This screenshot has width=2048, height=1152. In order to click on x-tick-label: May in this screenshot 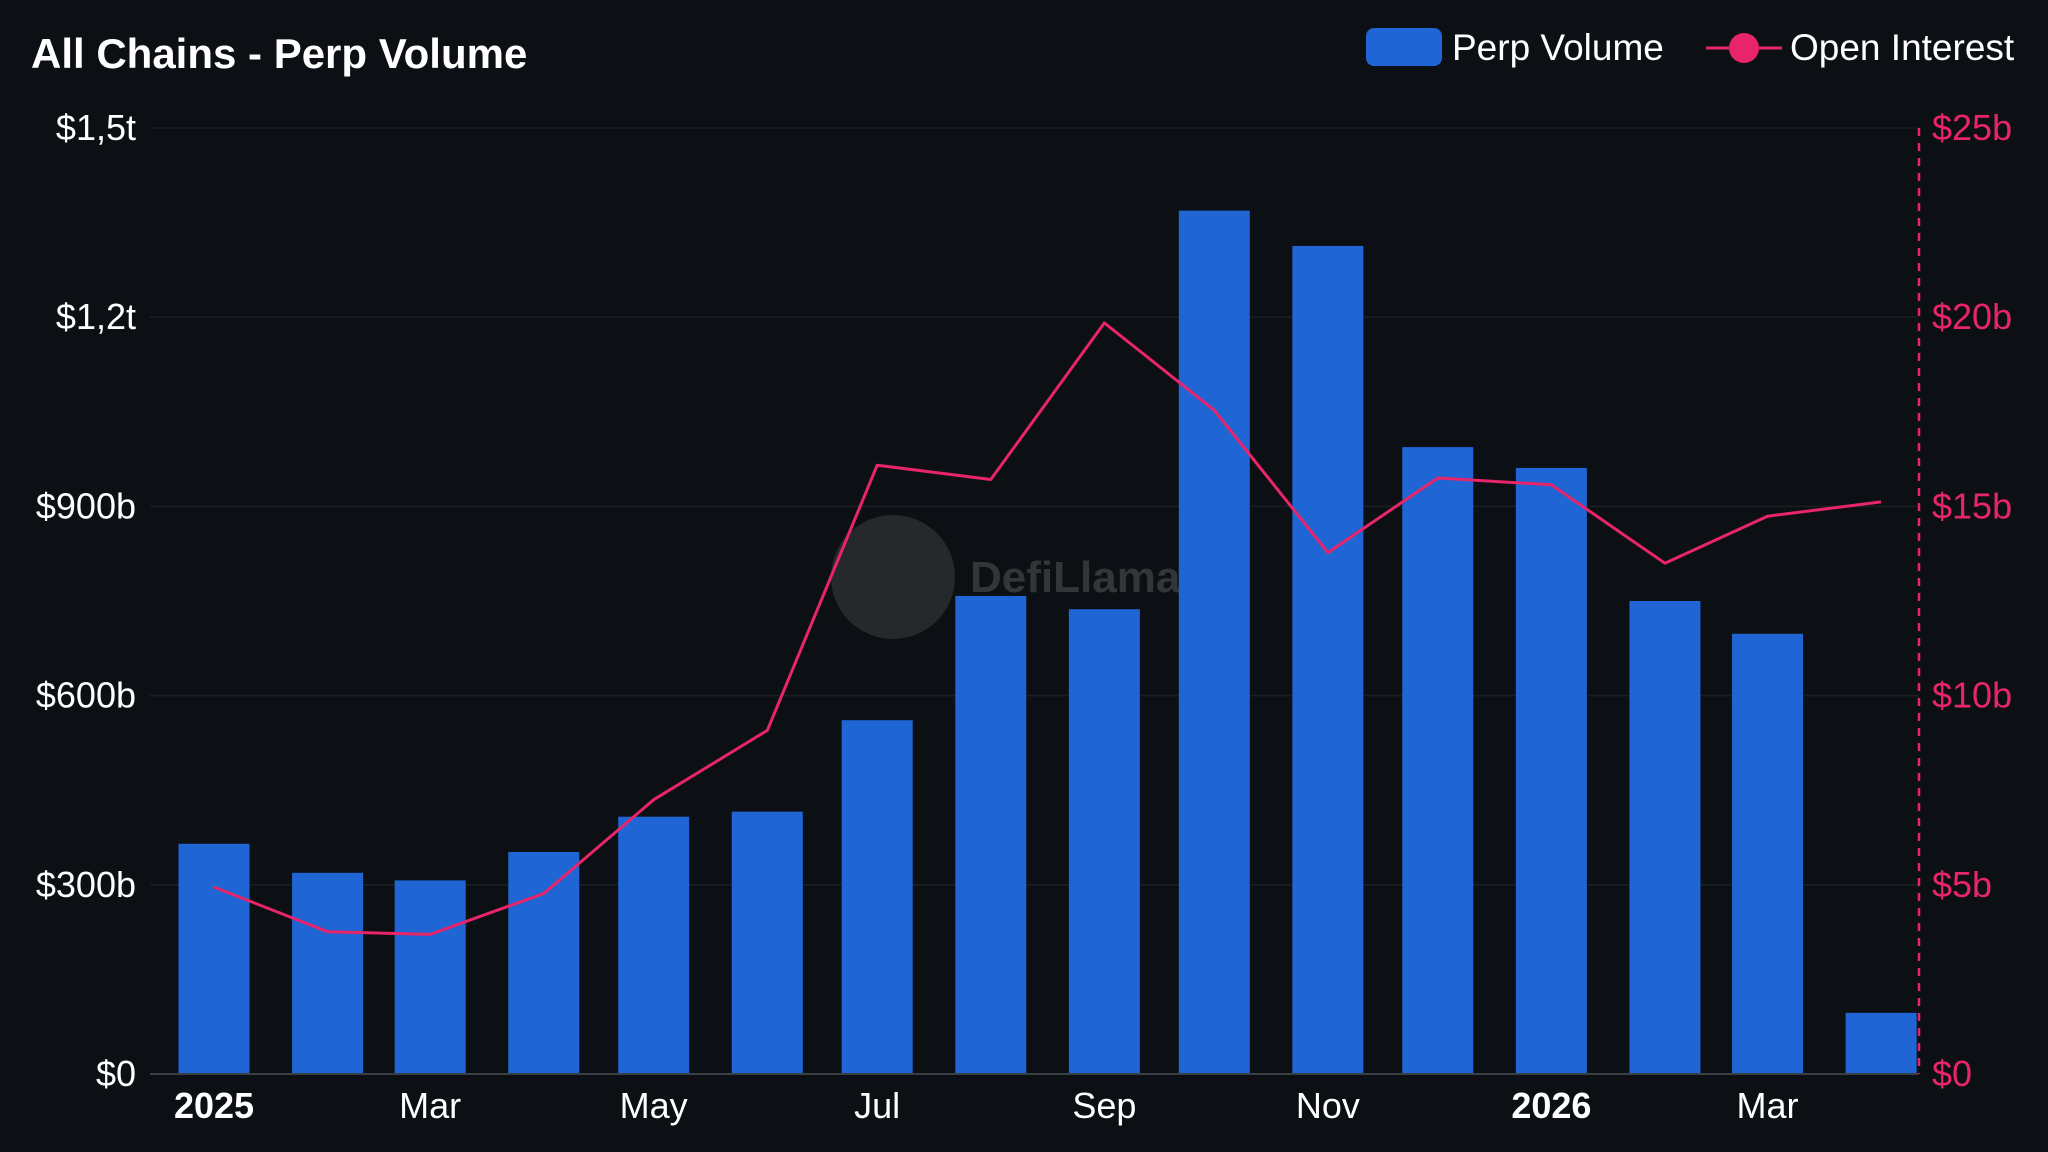, I will do `click(654, 1105)`.